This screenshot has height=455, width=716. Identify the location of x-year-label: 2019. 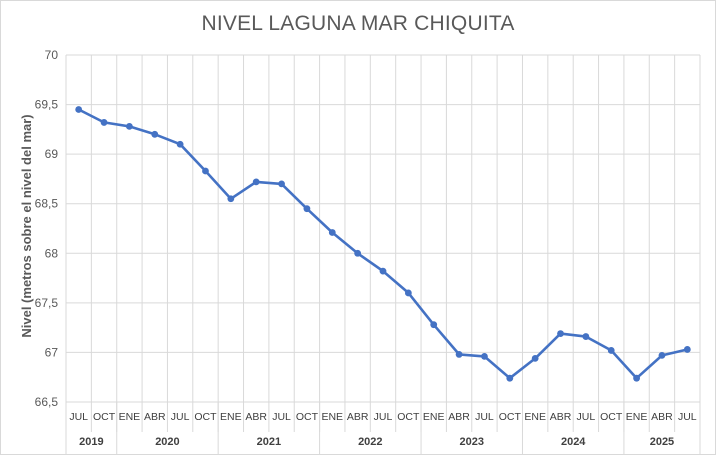
(91, 442).